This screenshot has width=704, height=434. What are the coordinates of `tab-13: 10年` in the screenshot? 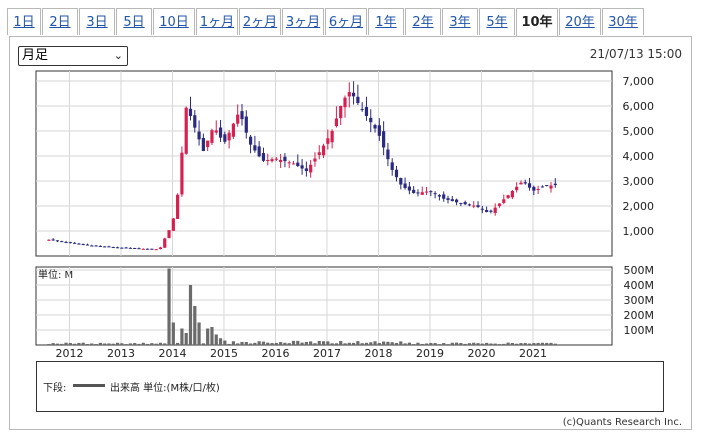 It's located at (537, 22).